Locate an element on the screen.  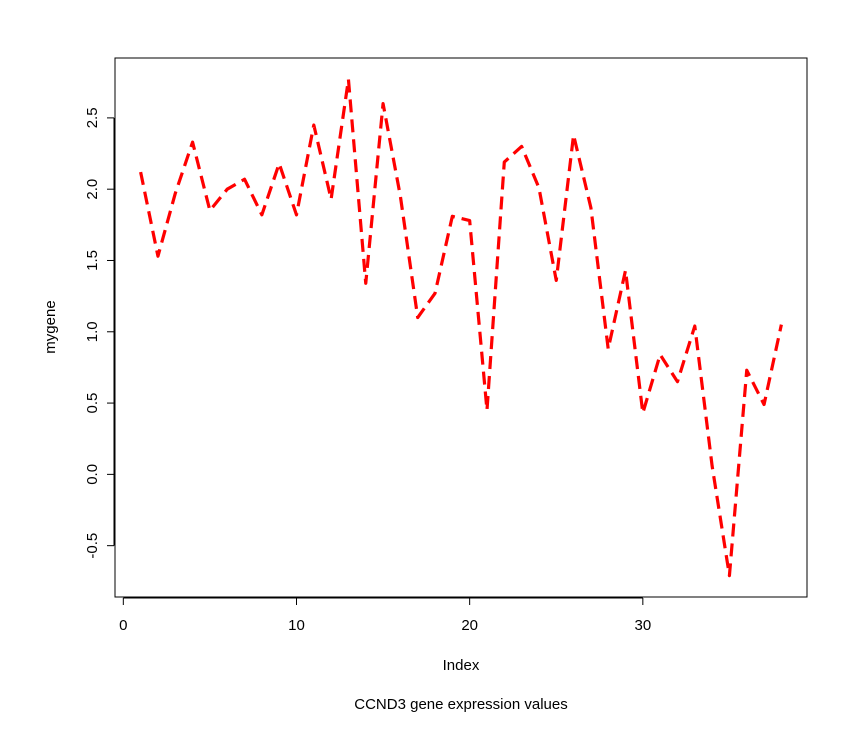
x-tick-label: 20 is located at coordinates (469, 625).